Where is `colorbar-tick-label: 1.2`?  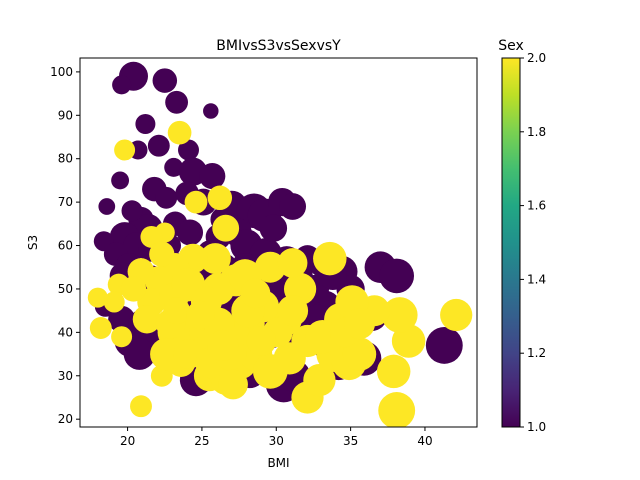
colorbar-tick-label: 1.2 is located at coordinates (536, 353).